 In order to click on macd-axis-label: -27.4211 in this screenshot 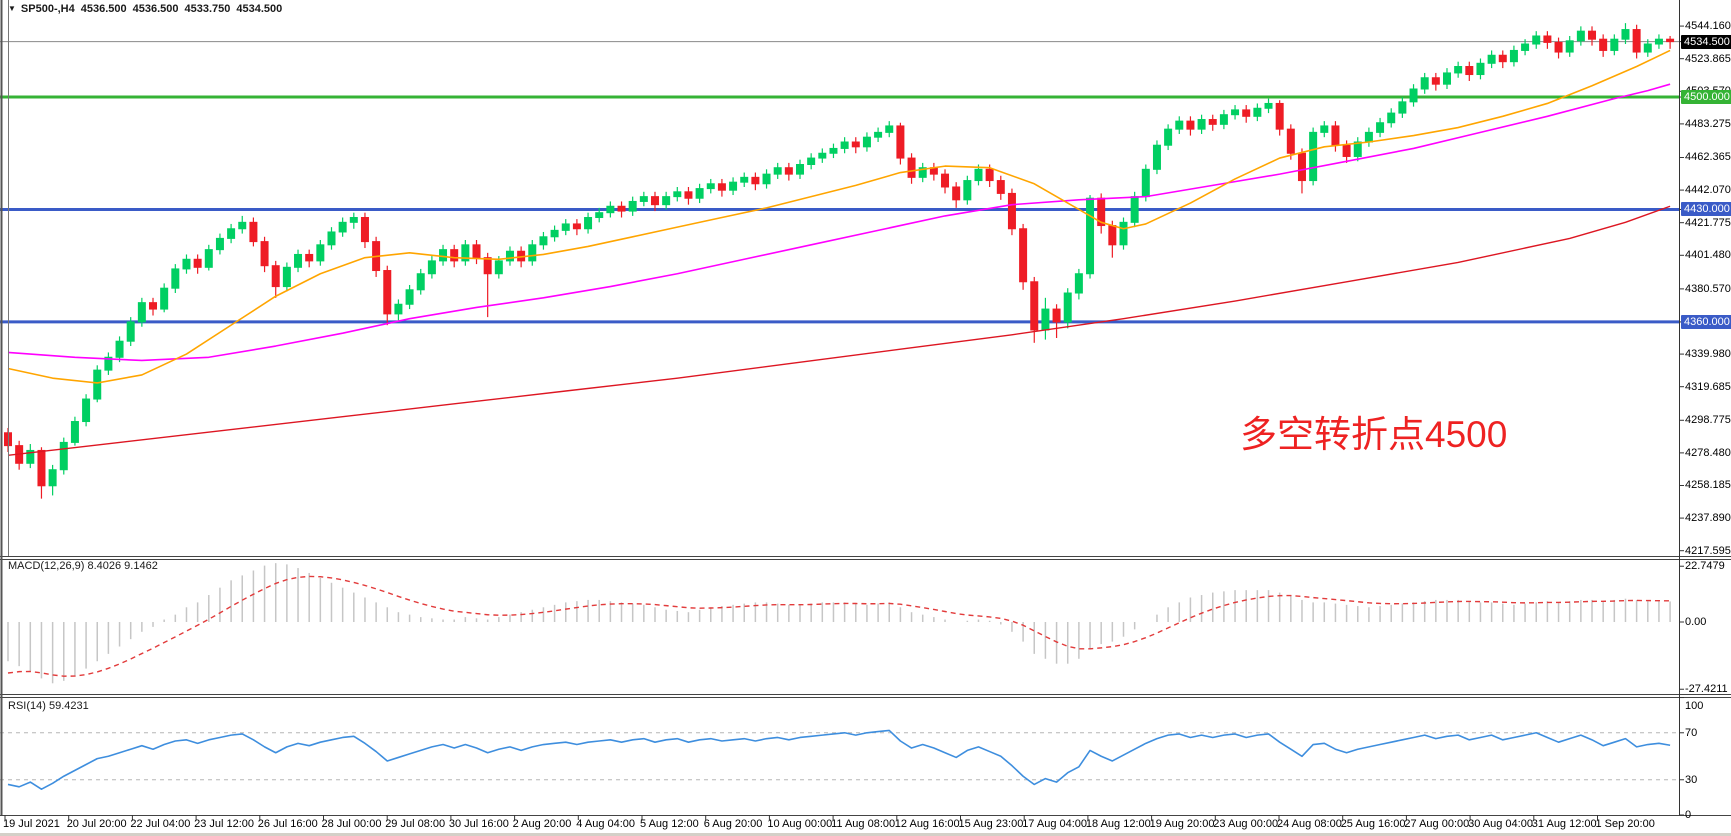, I will do `click(1706, 689)`.